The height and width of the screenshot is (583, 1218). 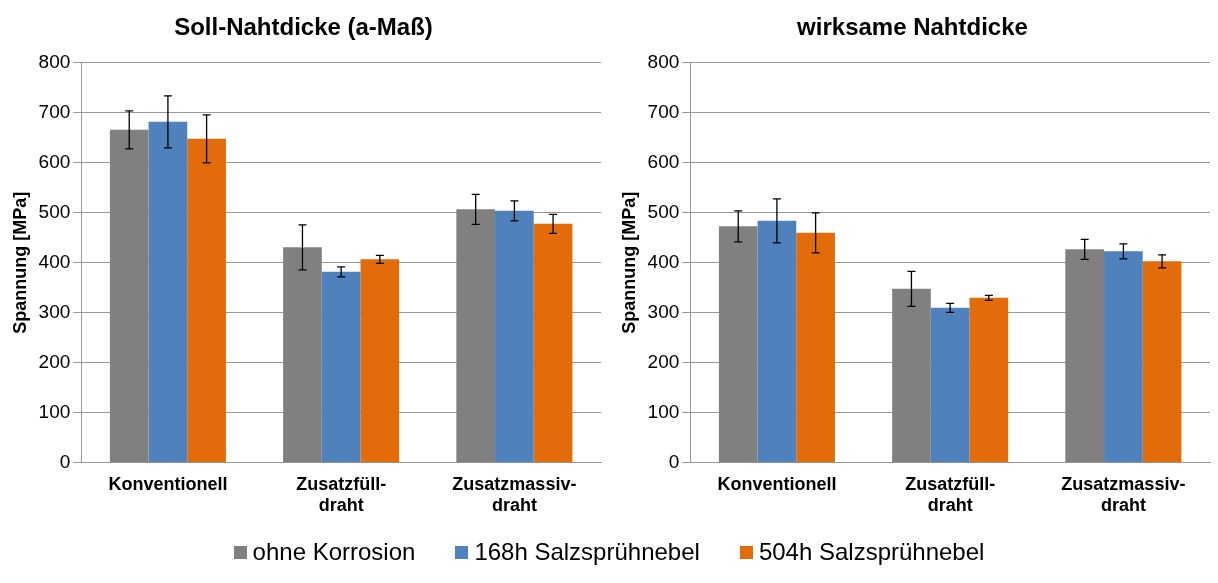 What do you see at coordinates (334, 552) in the screenshot?
I see `legend-label: ohne Korrosion` at bounding box center [334, 552].